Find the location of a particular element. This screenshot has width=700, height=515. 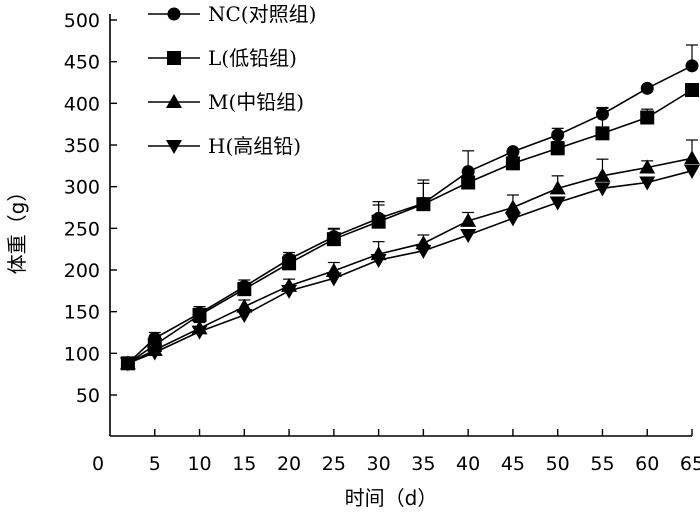

x-tick-label: 20 is located at coordinates (289, 464).